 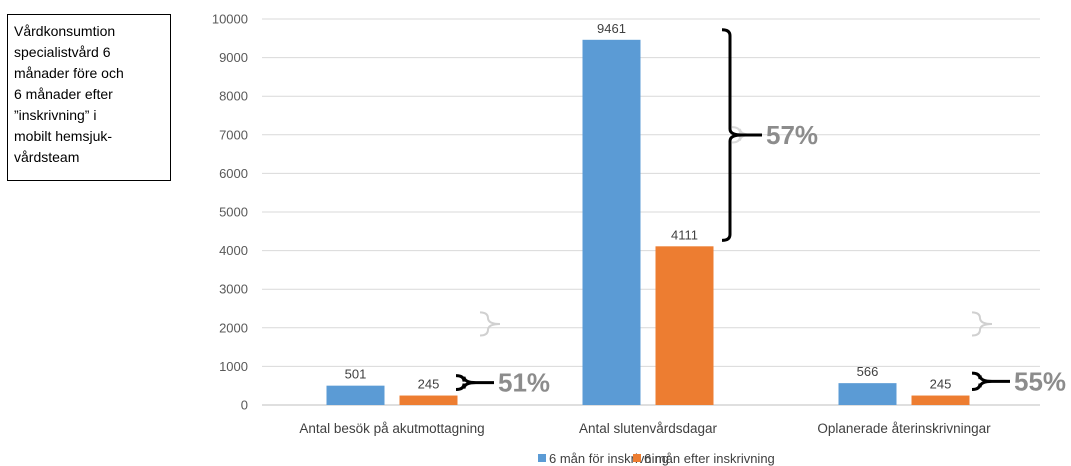 I want to click on y-tick-label: 3000, so click(x=233, y=289).